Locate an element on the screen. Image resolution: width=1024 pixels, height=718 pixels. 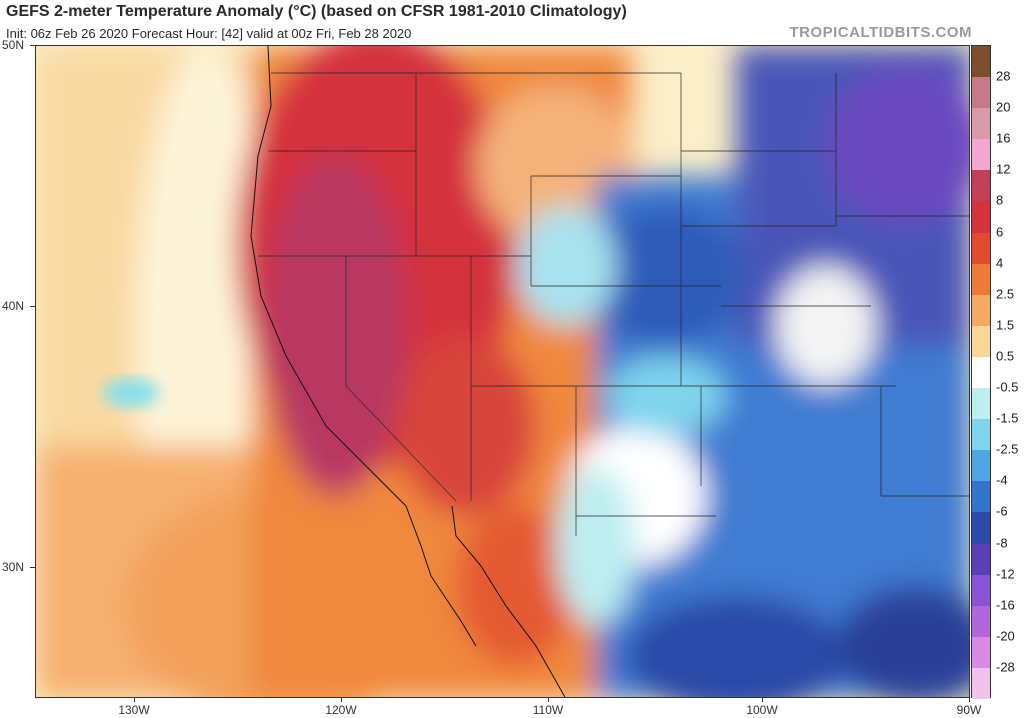
colorbar-label: 12 is located at coordinates (1003, 169).